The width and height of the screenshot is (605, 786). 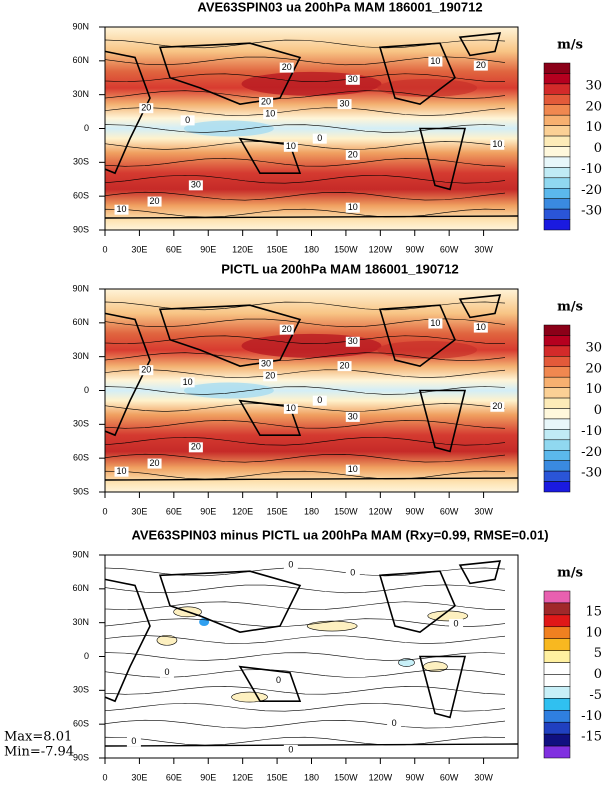 I want to click on lon-label: 120W, so click(x=381, y=777).